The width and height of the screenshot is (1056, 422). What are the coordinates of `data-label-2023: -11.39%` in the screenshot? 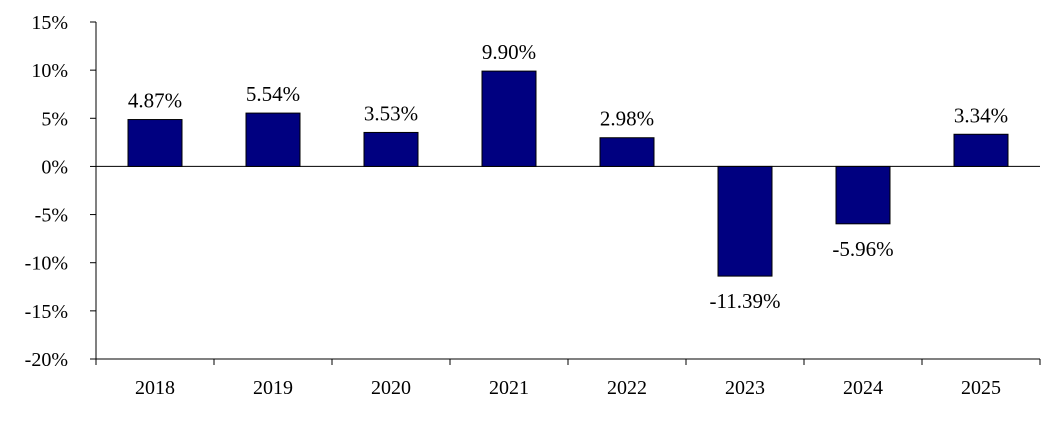 It's located at (745, 301).